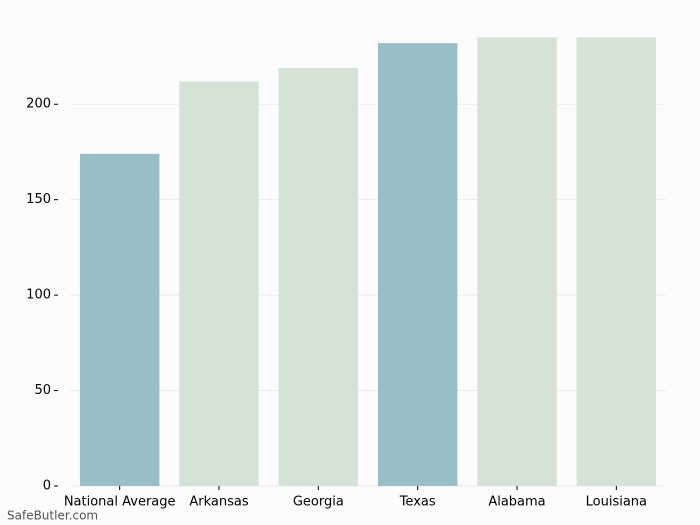  What do you see at coordinates (38, 104) in the screenshot?
I see `y-tick-label: 200` at bounding box center [38, 104].